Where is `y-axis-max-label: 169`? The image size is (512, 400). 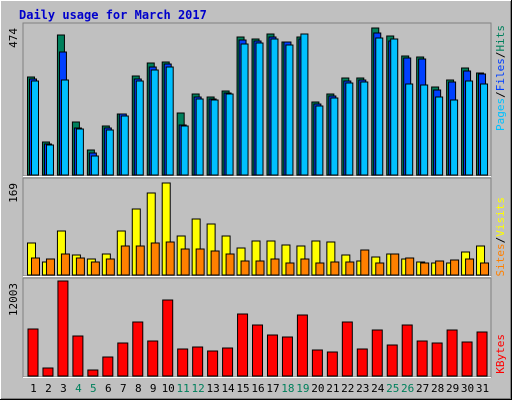
y-axis-max-label: 169 is located at coordinates (13, 193).